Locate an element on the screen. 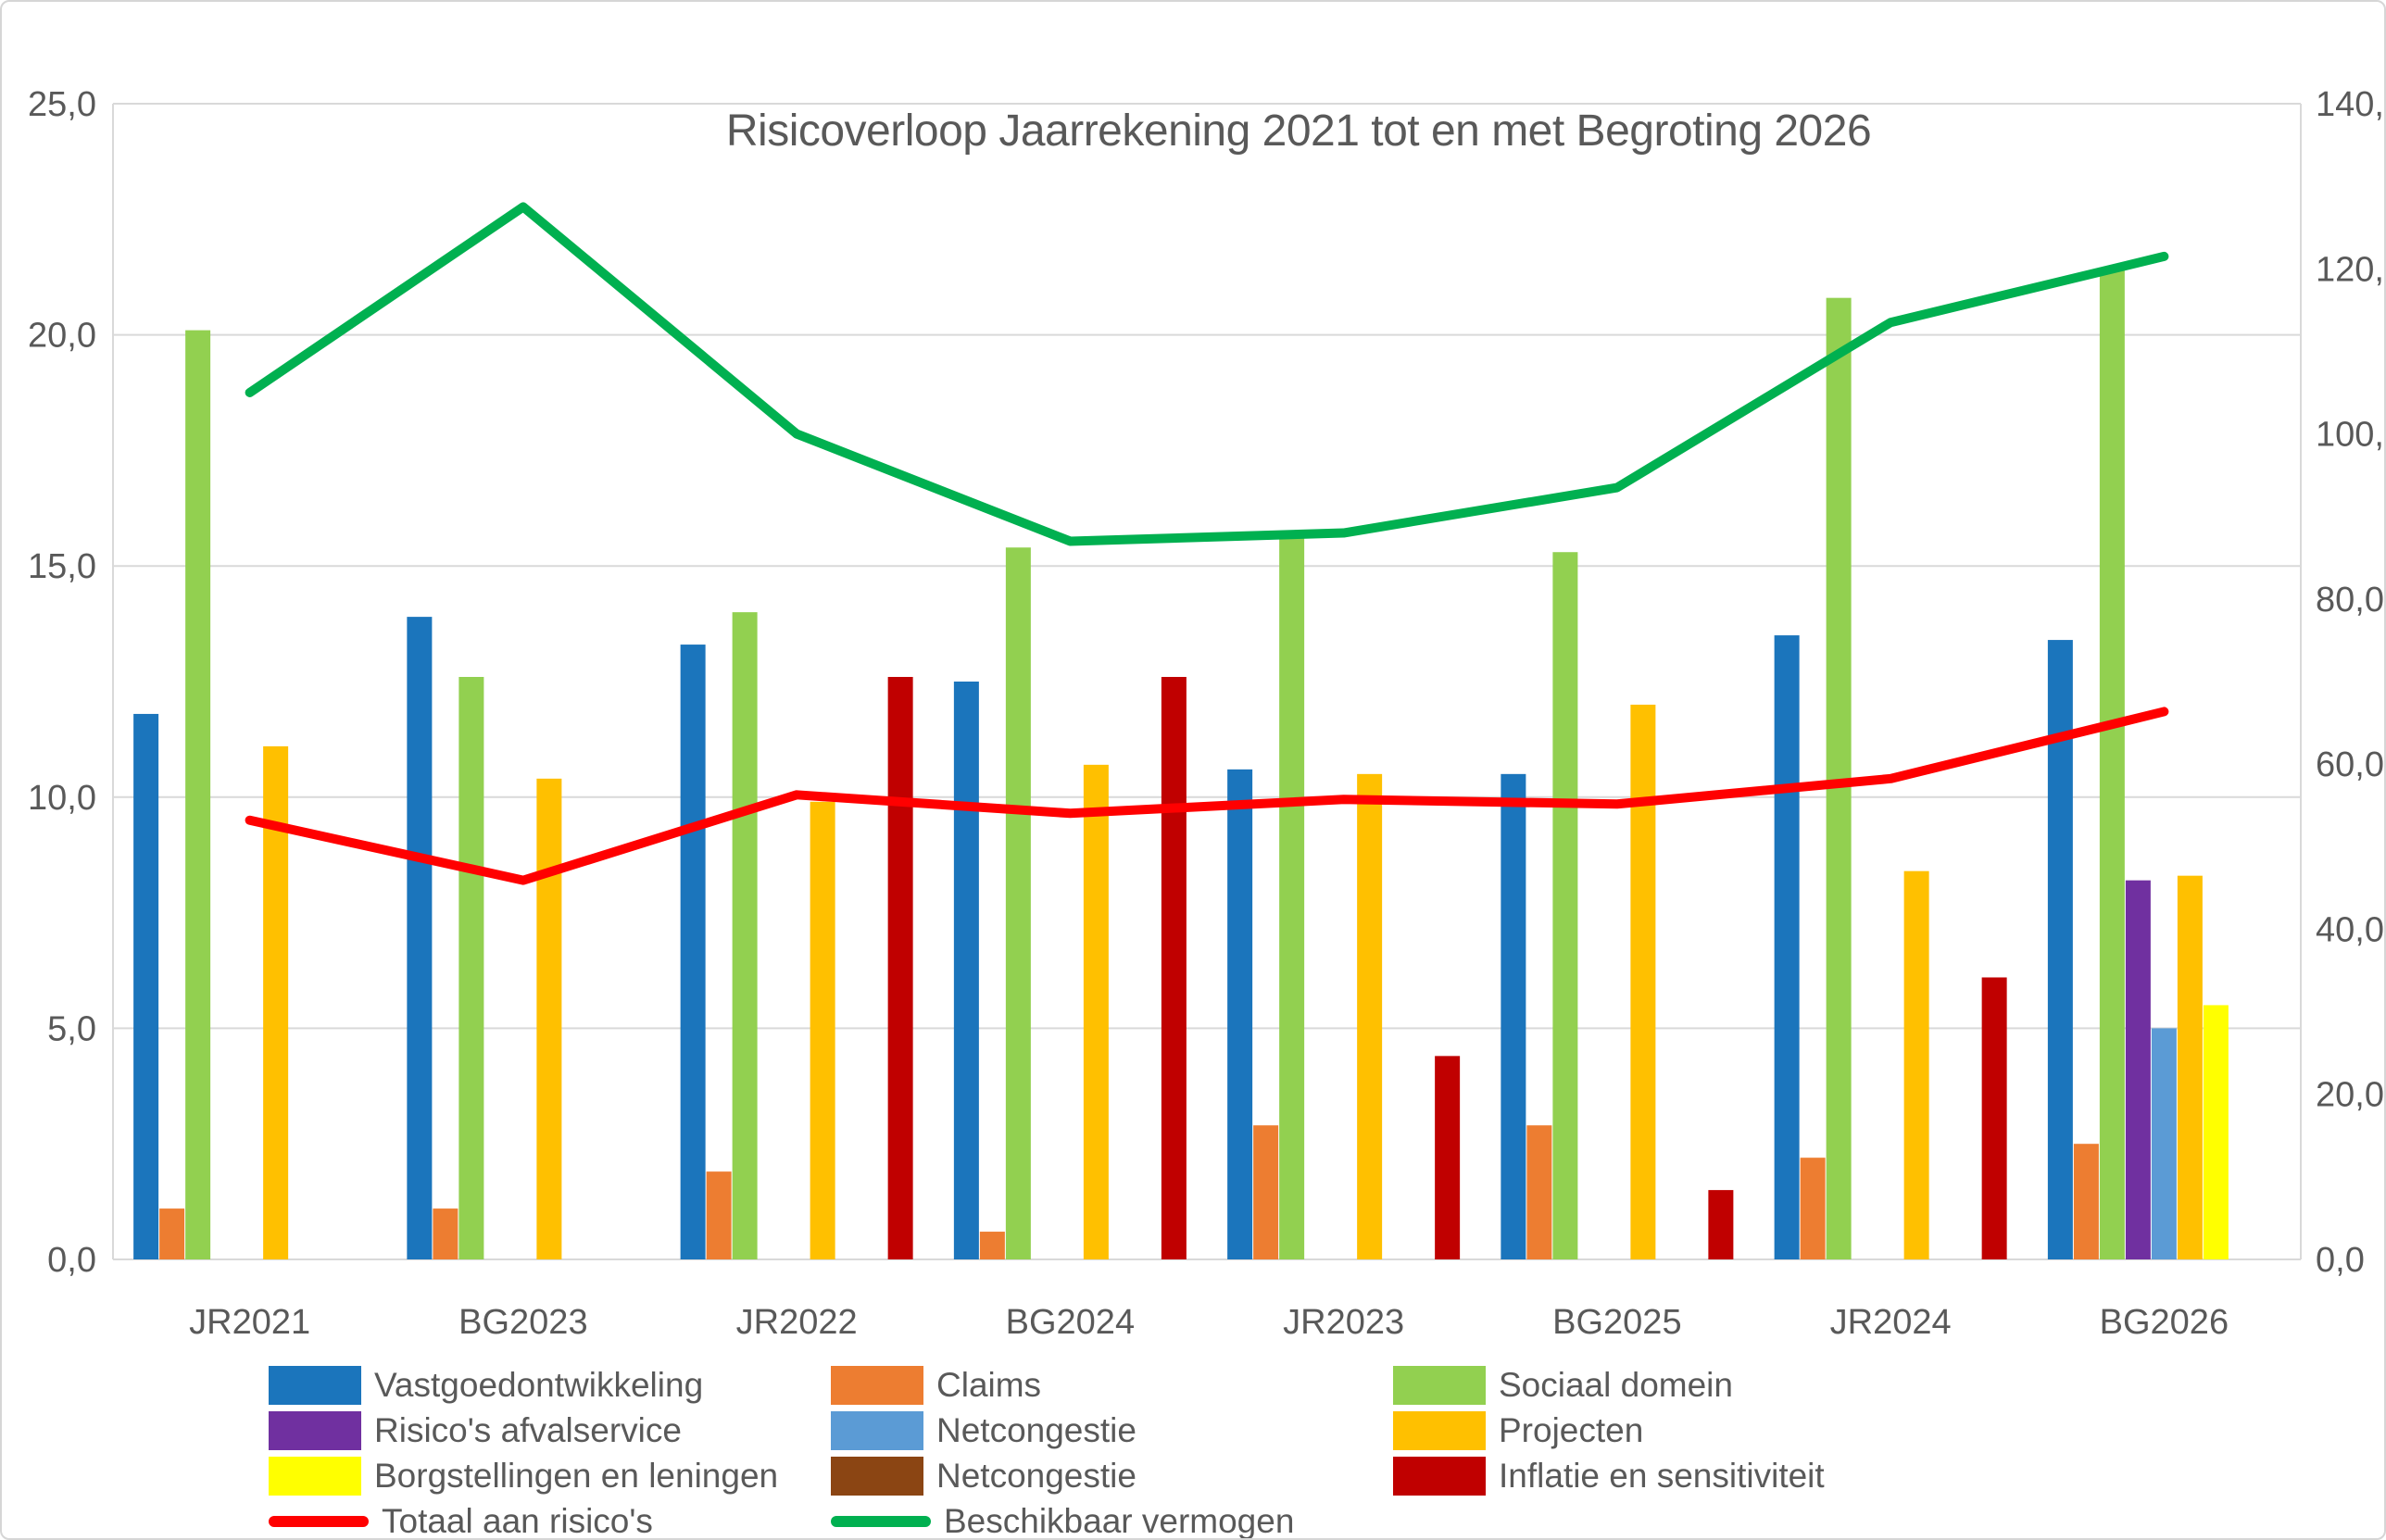 This screenshot has height=1540, width=2386. right-axis-tick-label: 20,0 is located at coordinates (2350, 1095).